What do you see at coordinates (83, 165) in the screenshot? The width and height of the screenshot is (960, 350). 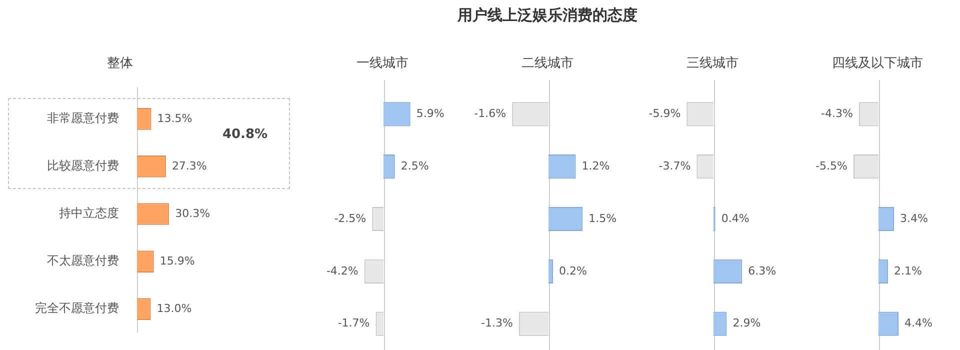 I see `y-tick-label: 比较愿意付费` at bounding box center [83, 165].